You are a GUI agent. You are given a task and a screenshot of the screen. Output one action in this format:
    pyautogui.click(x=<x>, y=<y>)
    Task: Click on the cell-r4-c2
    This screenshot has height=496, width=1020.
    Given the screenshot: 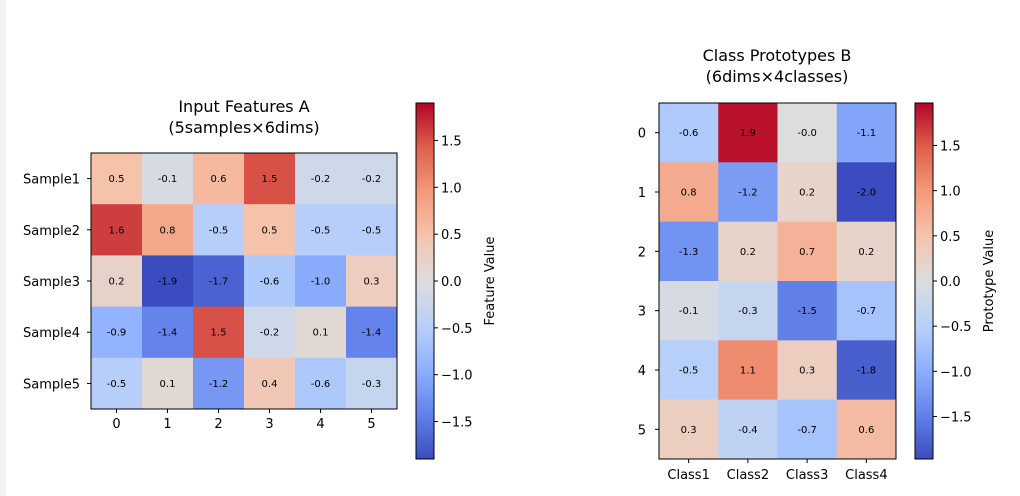 What is the action you would take?
    pyautogui.click(x=807, y=370)
    